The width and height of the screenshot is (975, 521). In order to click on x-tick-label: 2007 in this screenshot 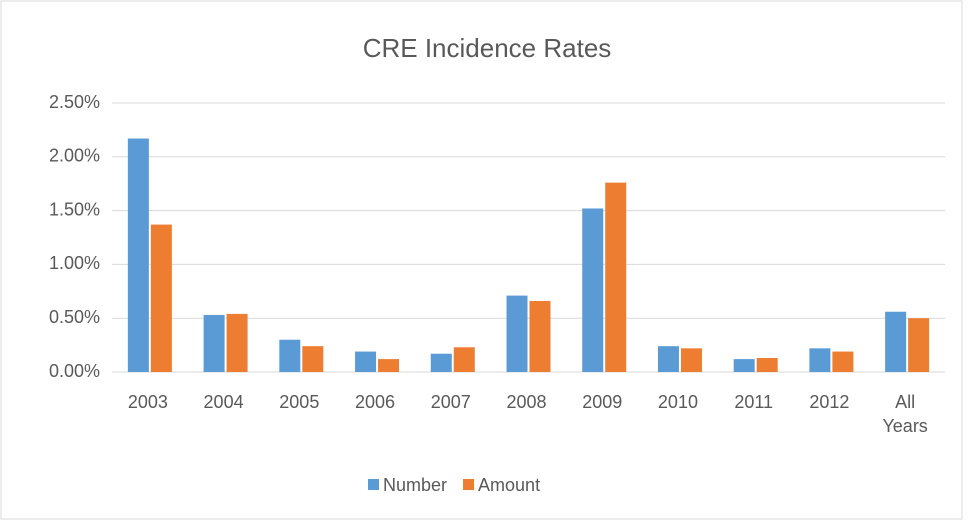, I will do `click(450, 402)`.